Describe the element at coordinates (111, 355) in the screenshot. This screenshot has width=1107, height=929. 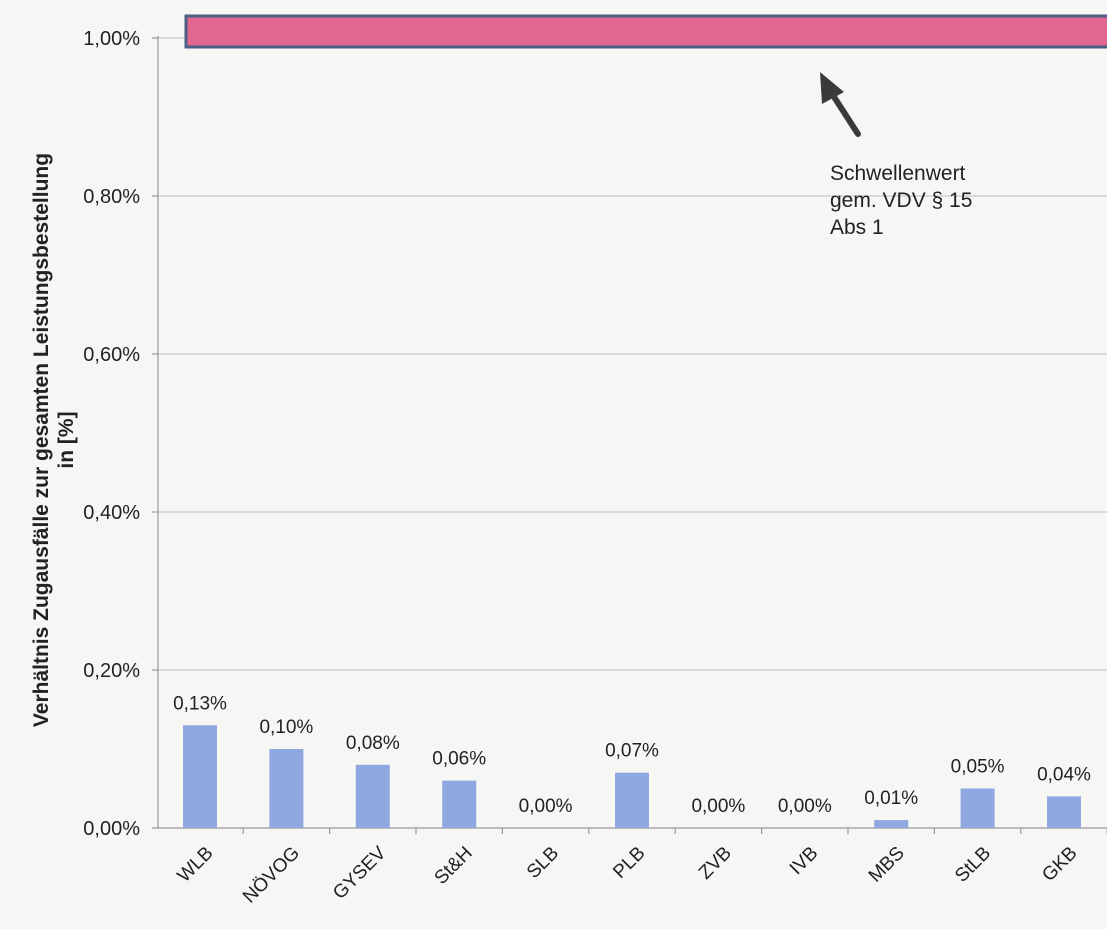
I see `y-tick-label: 0,60%` at that location.